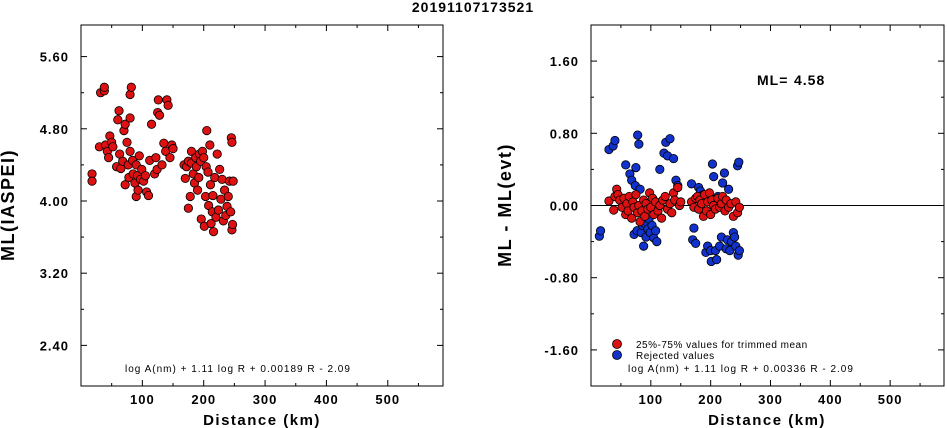 This screenshot has width=947, height=428. What do you see at coordinates (262, 420) in the screenshot?
I see `left-x-axis-label: Distance (km)` at bounding box center [262, 420].